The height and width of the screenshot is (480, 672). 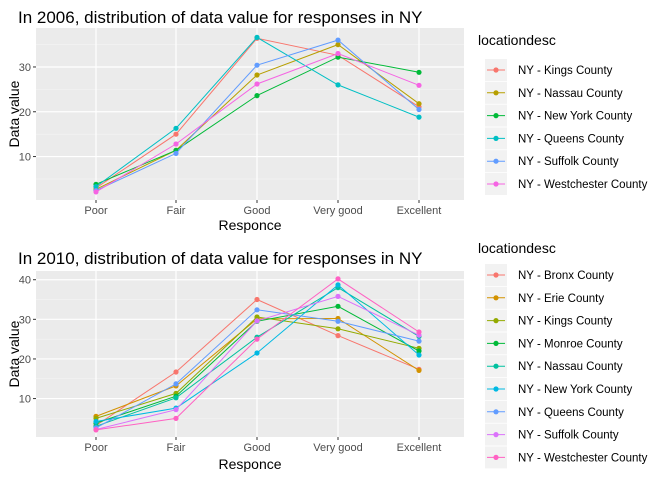 I want to click on legend-label: NY - Westchester County, so click(x=583, y=458).